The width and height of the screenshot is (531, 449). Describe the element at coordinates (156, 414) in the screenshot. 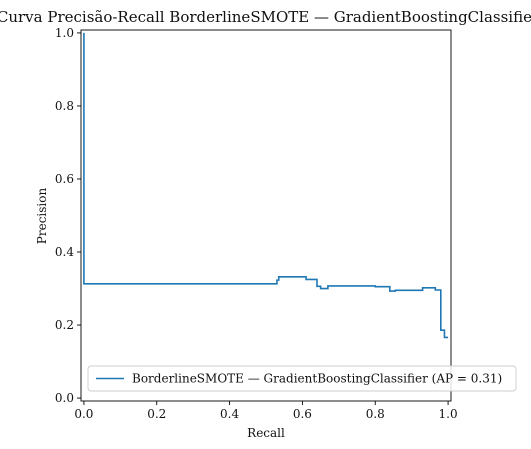

I see `x-tick-label: 0.2` at that location.